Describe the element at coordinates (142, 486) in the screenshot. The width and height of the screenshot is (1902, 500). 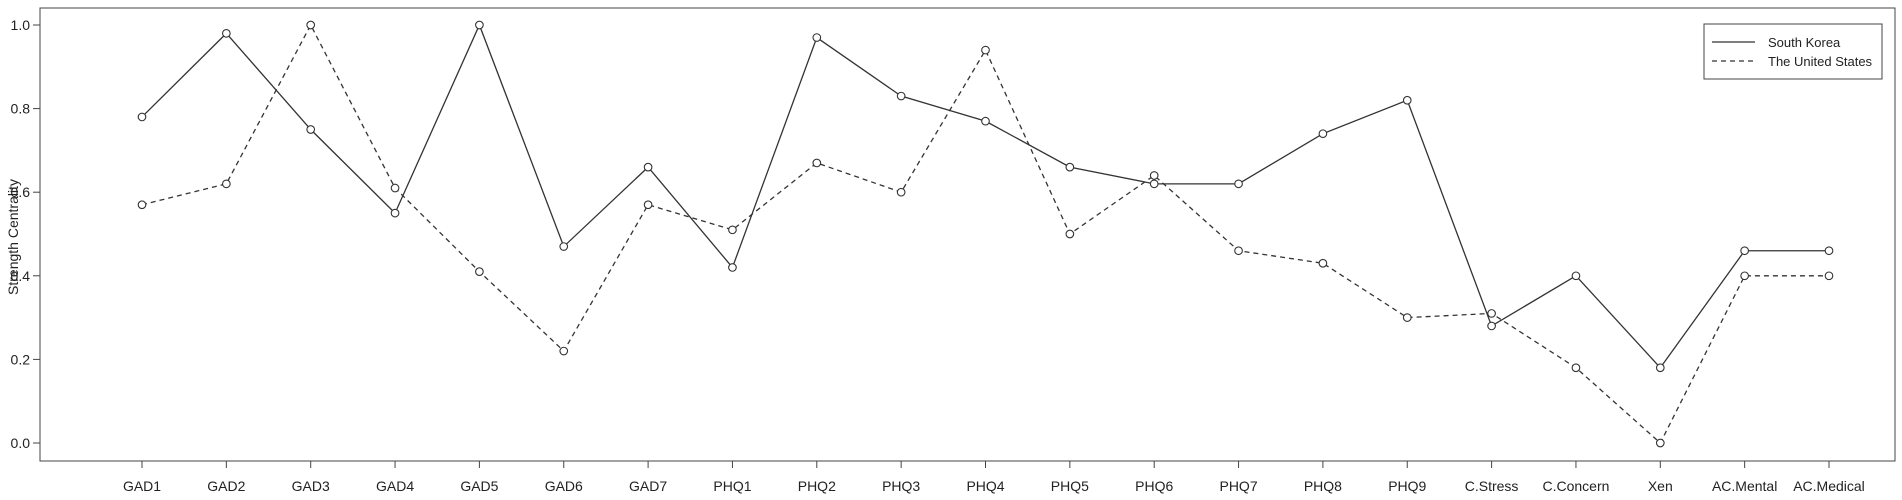
I see `x-tick-label: GAD1` at that location.